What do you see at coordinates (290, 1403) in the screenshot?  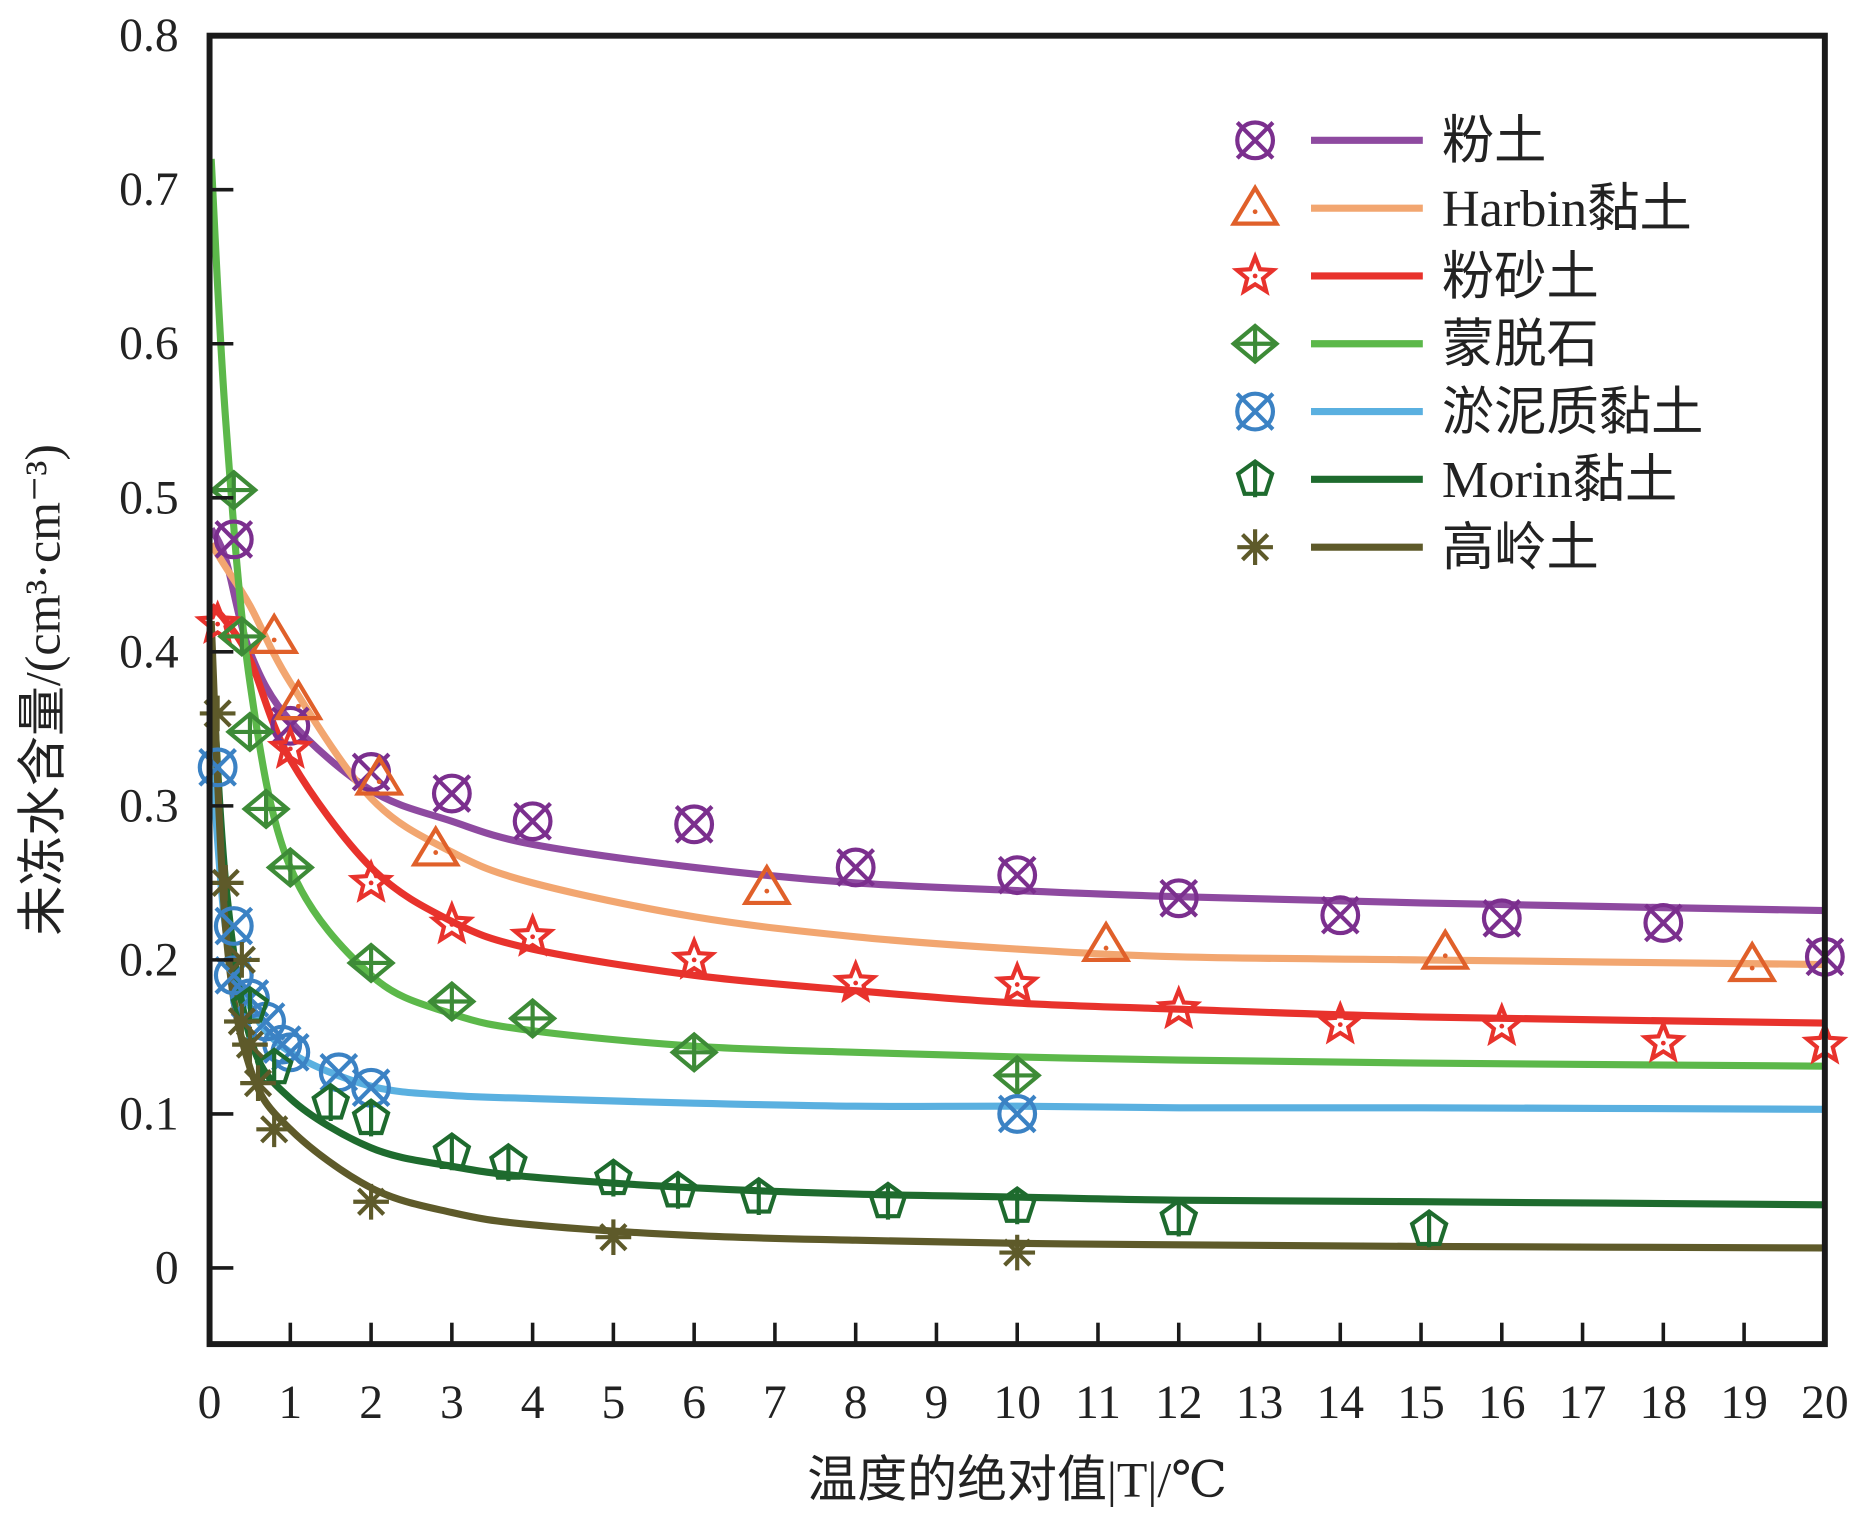 I see `x-tick-label: 1` at bounding box center [290, 1403].